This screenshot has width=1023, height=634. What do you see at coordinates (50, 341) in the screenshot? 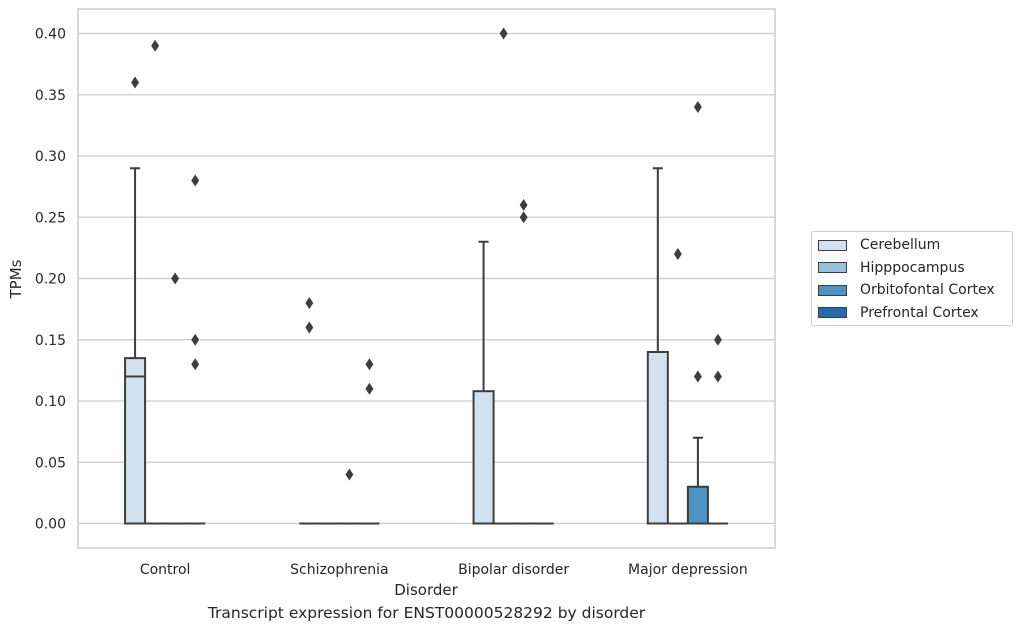
I see `y-tick-label: 0.15` at bounding box center [50, 341].